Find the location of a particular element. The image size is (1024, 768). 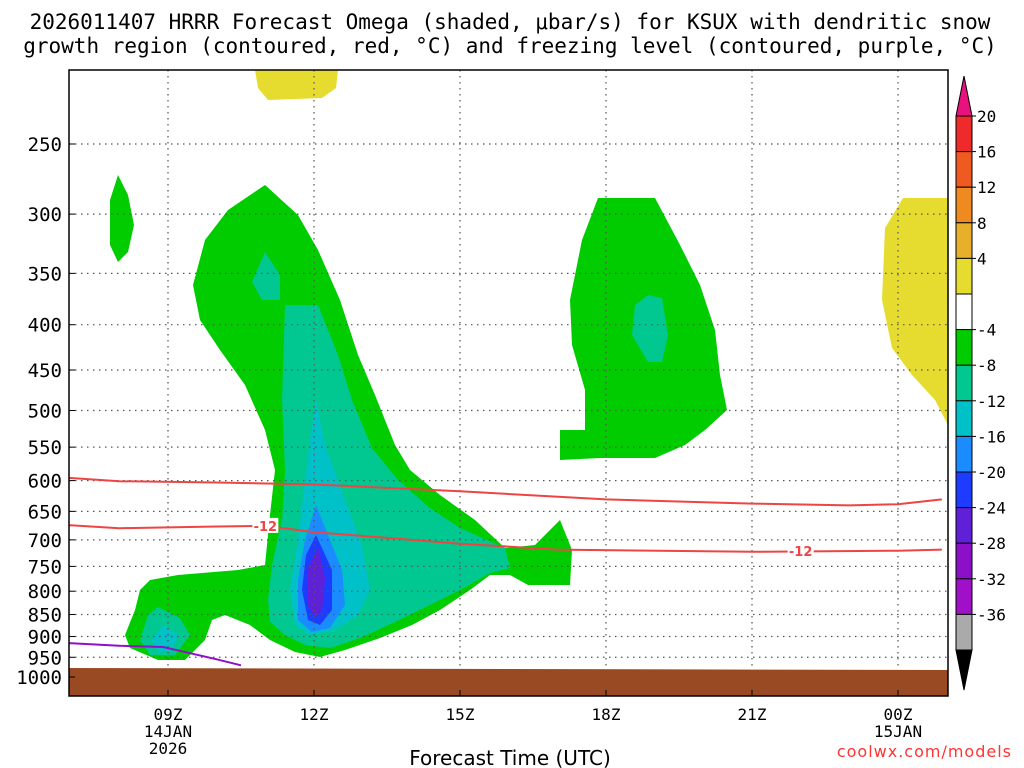

ground-terrain is located at coordinates (508, 682).